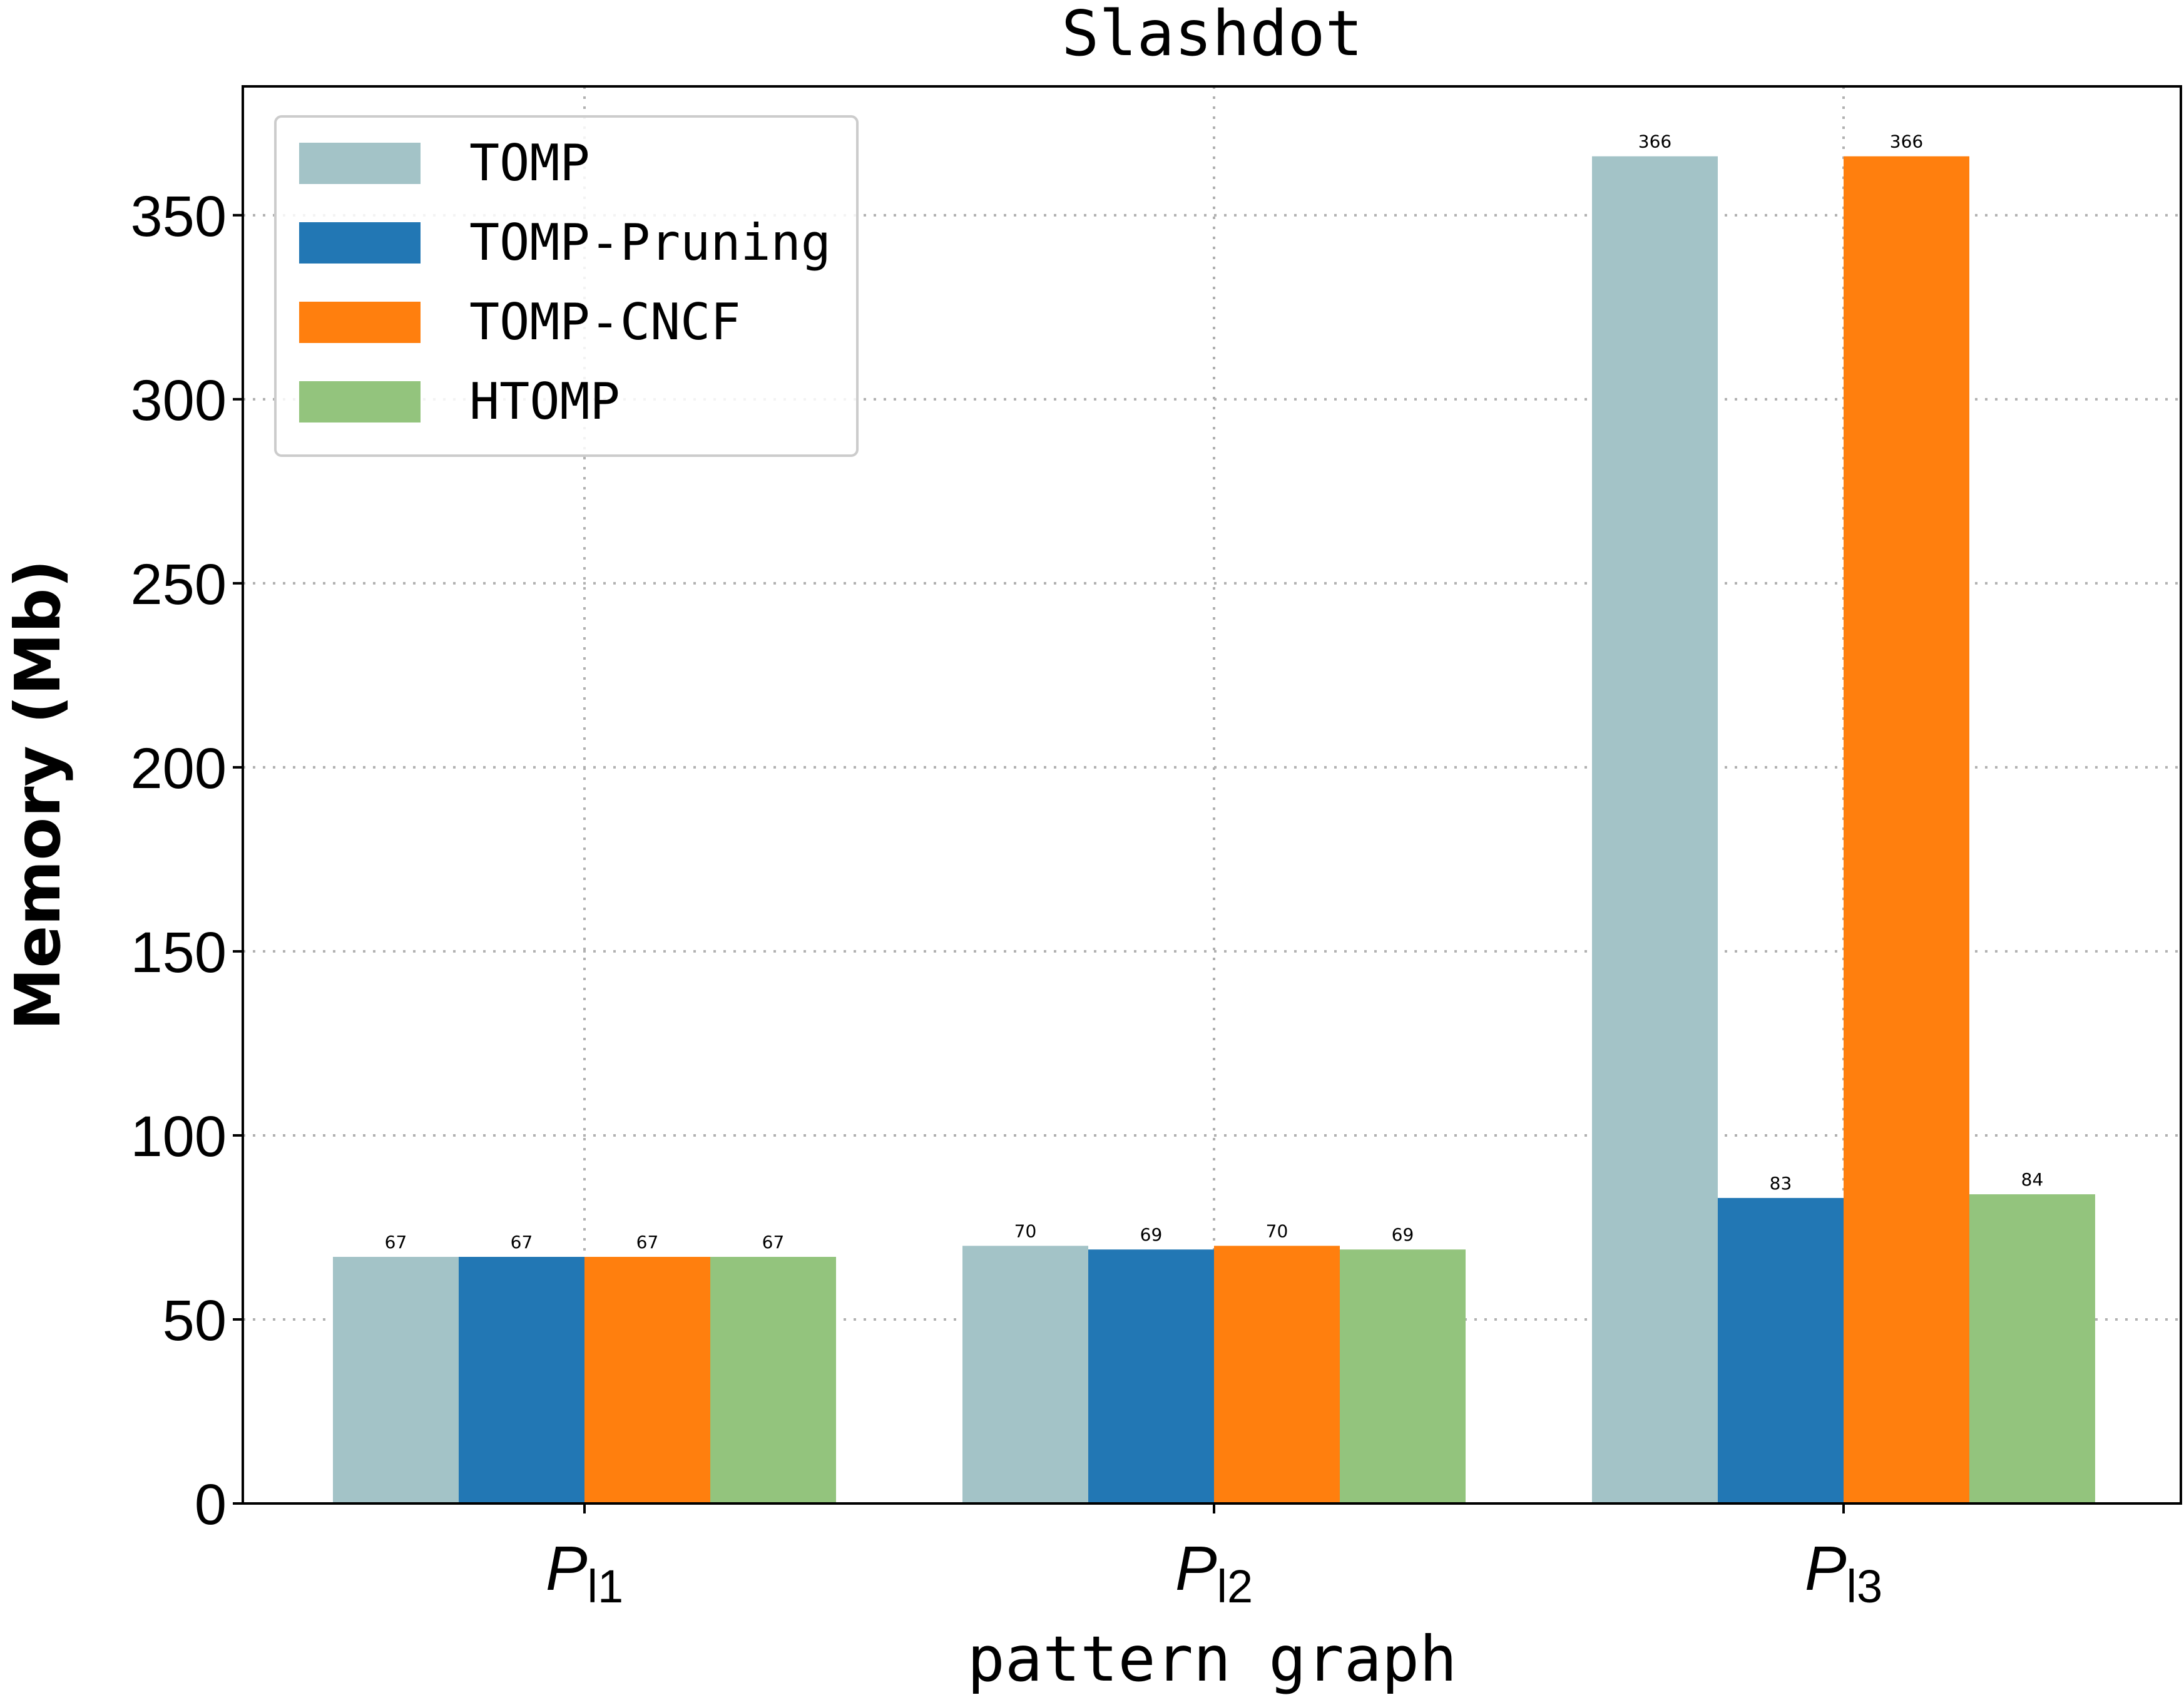  Describe the element at coordinates (179, 953) in the screenshot. I see `y-tick-label: 150` at that location.